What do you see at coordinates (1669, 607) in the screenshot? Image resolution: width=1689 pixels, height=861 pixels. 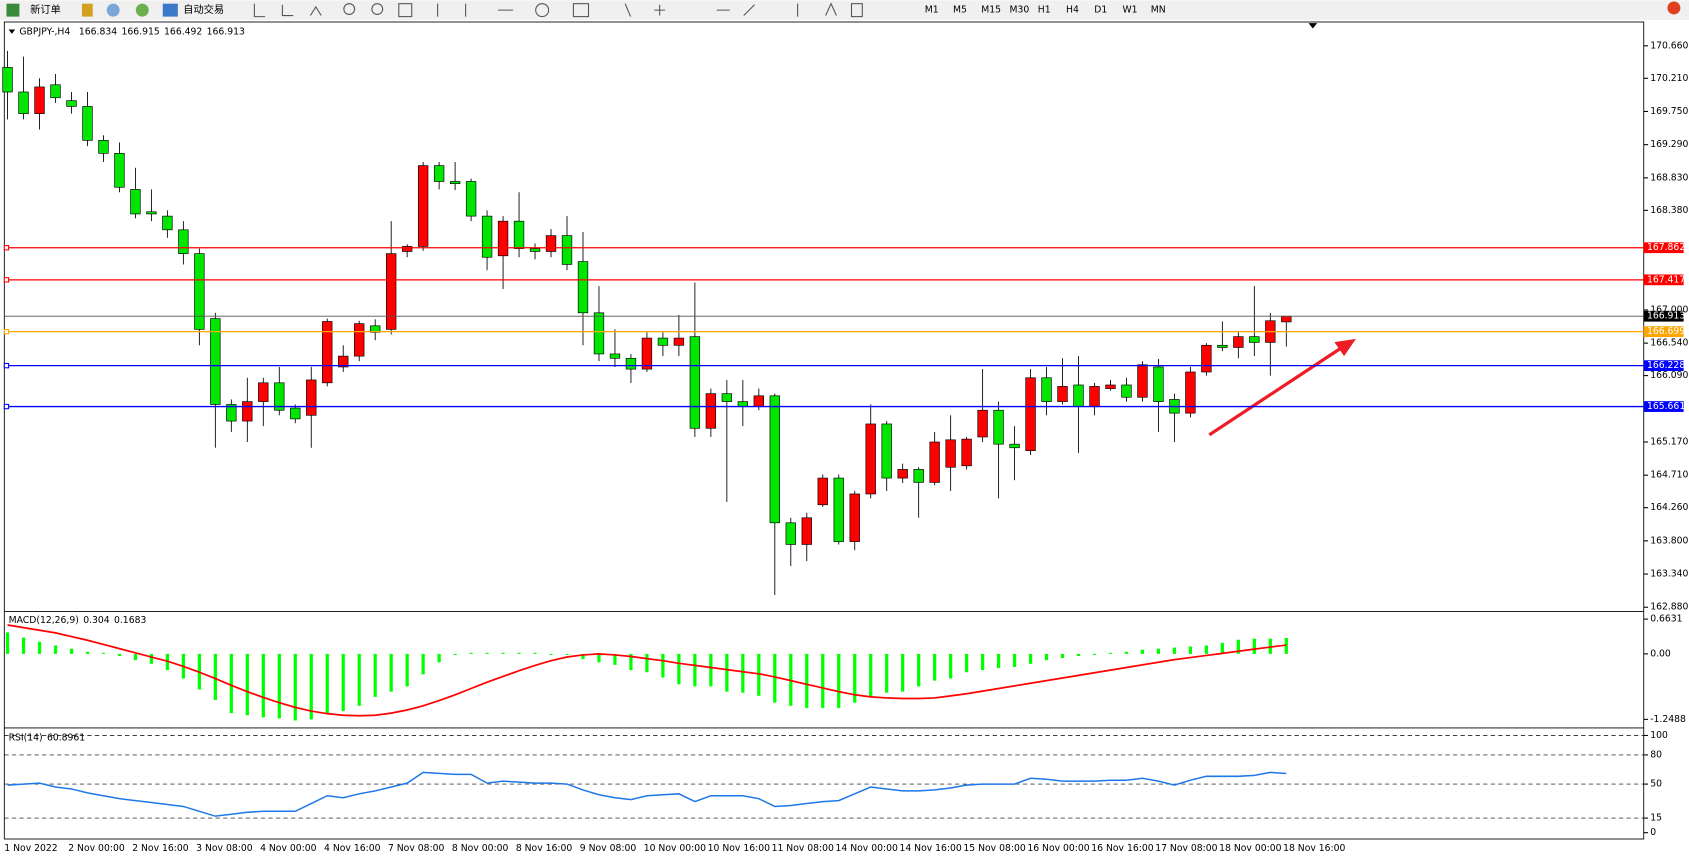 I see `y-tick-label: 162.880` at bounding box center [1669, 607].